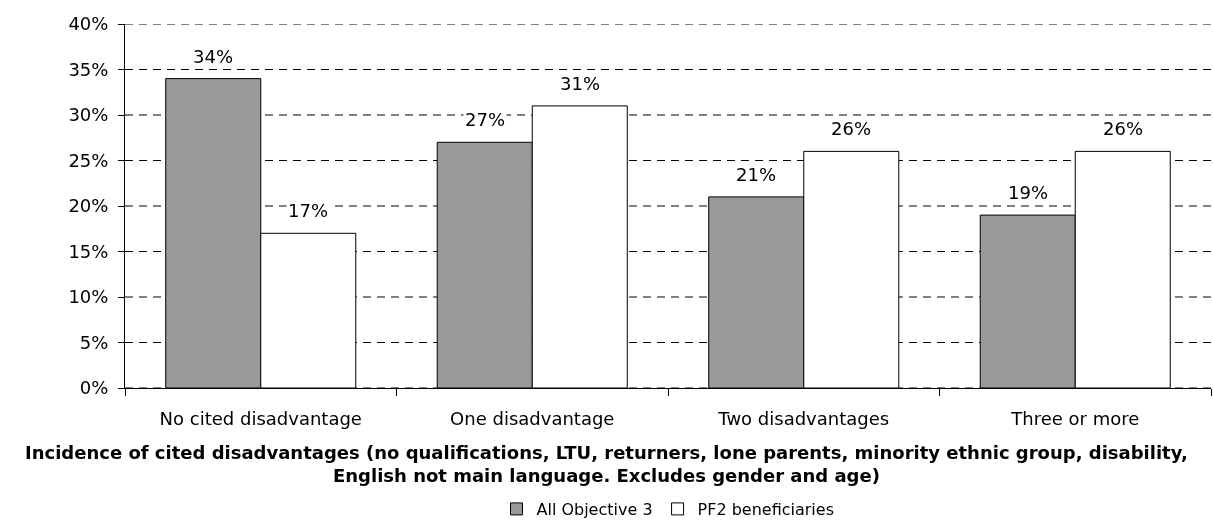 This screenshot has width=1213, height=526. Describe the element at coordinates (213, 56) in the screenshot. I see `data-label: 34%` at that location.